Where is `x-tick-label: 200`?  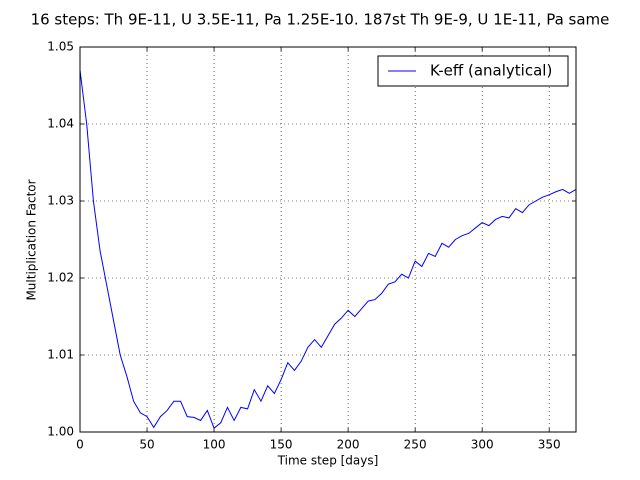 x-tick-label: 200 is located at coordinates (348, 445).